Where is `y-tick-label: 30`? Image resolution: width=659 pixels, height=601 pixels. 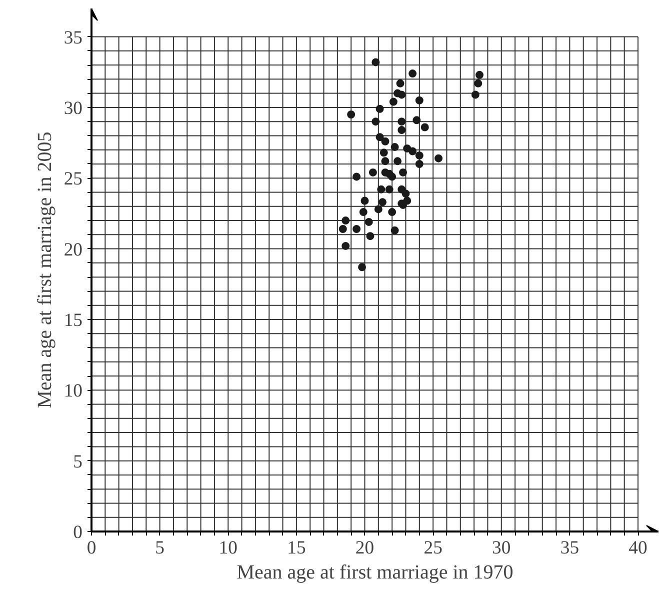 y-tick-label: 30 is located at coordinates (73, 108).